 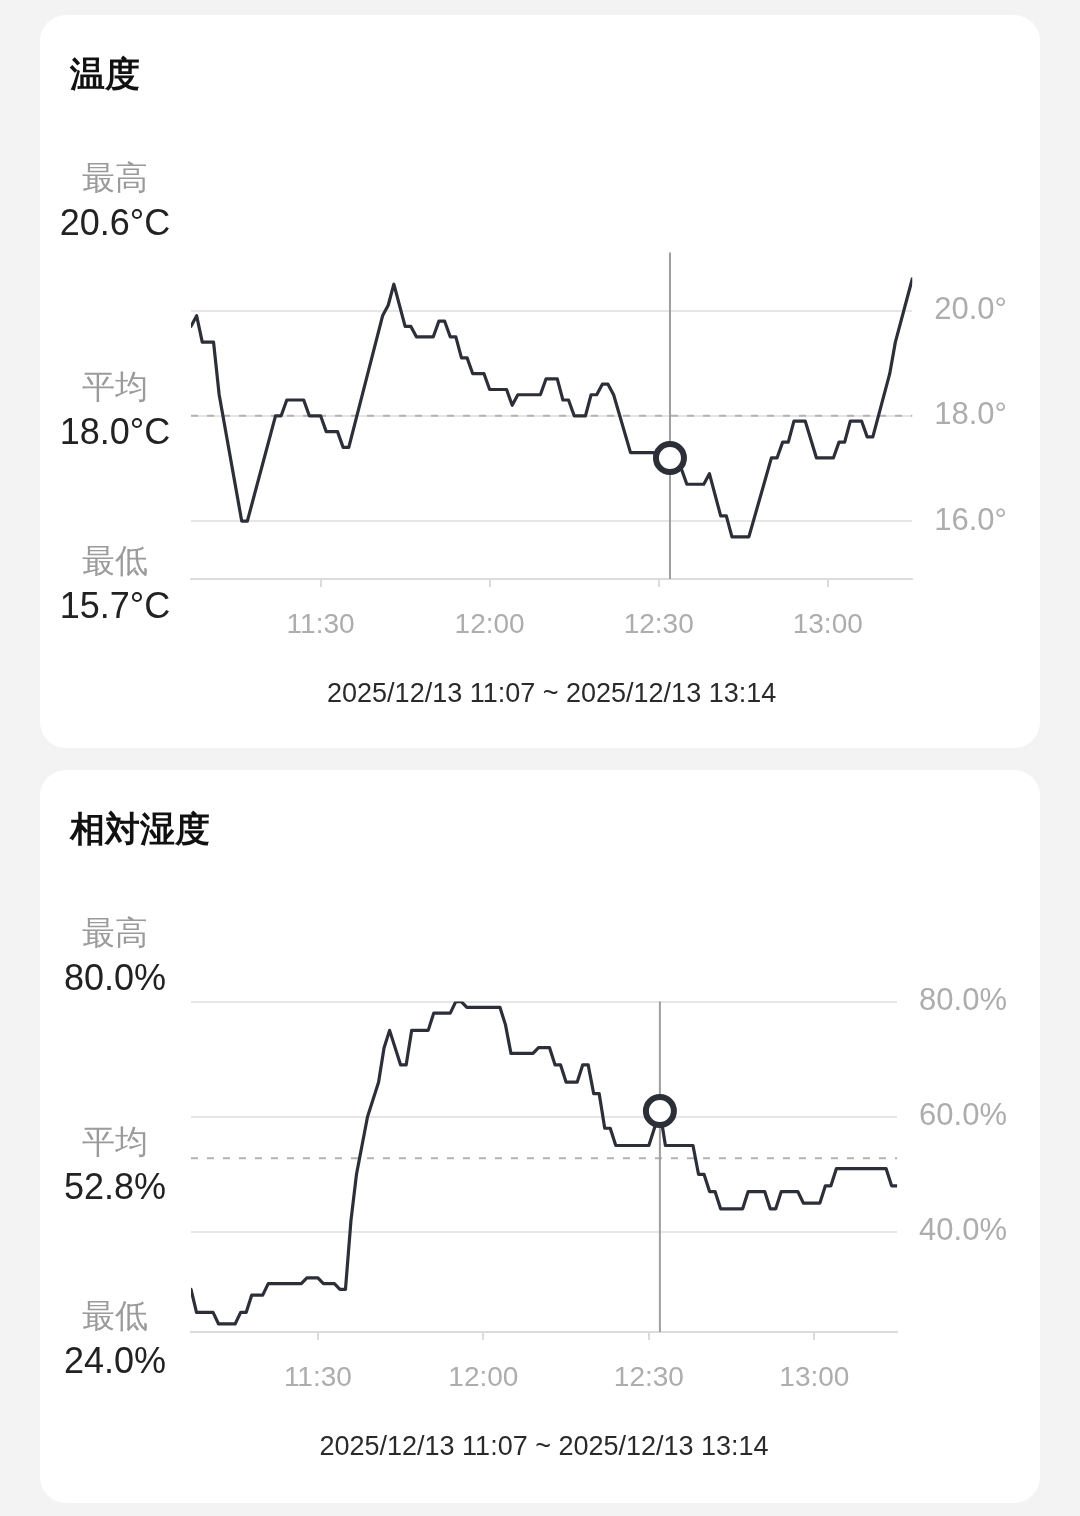 I want to click on text: 18.0°C, so click(x=115, y=431).